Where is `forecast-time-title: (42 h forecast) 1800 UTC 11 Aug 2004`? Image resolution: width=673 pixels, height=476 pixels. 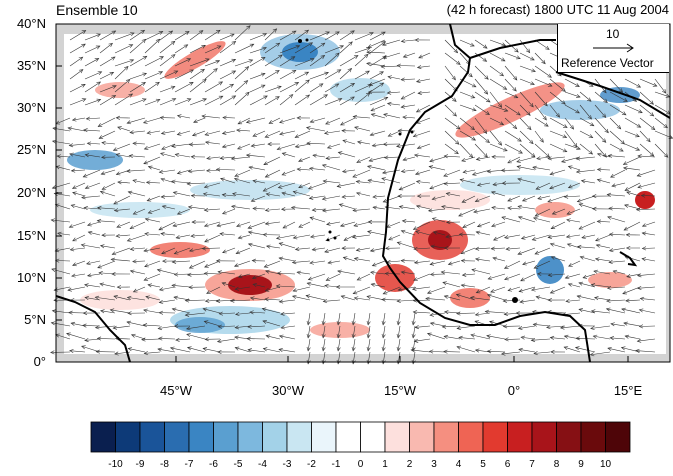 forecast-time-title: (42 h forecast) 1800 UTC 11 Aug 2004 is located at coordinates (558, 9).